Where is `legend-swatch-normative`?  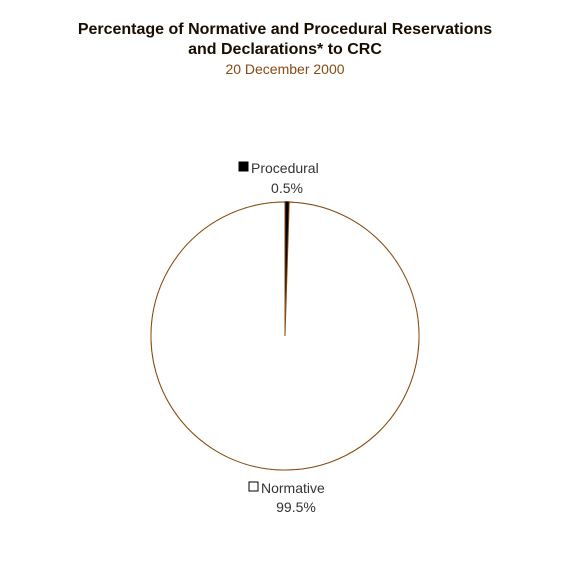
legend-swatch-normative is located at coordinates (253, 486).